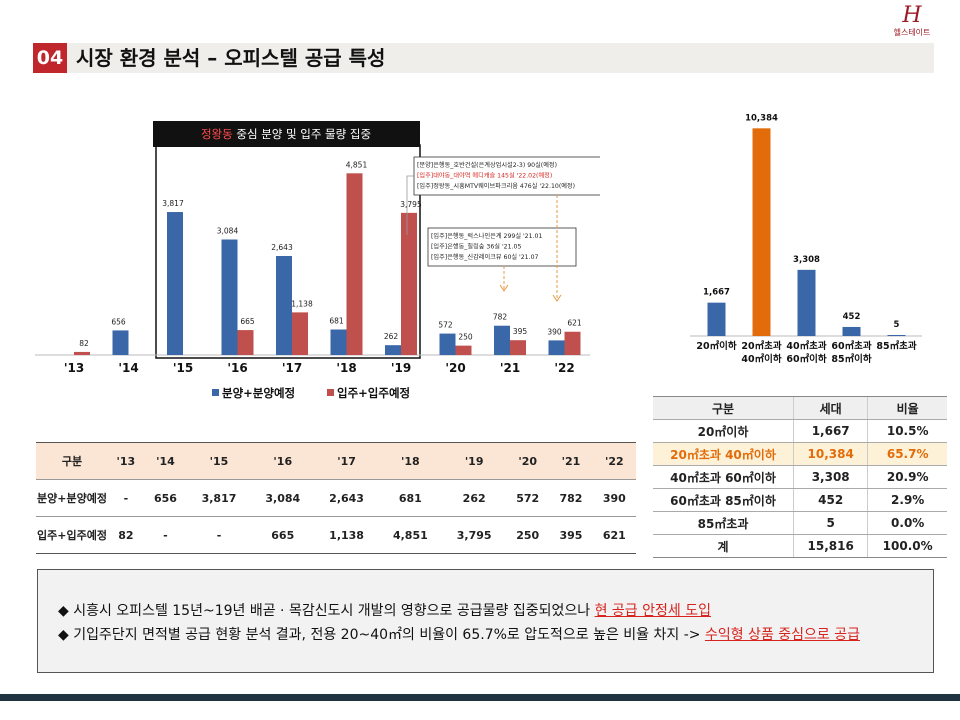 The width and height of the screenshot is (960, 720). What do you see at coordinates (564, 368) in the screenshot?
I see `x-tick-label: '22` at bounding box center [564, 368].